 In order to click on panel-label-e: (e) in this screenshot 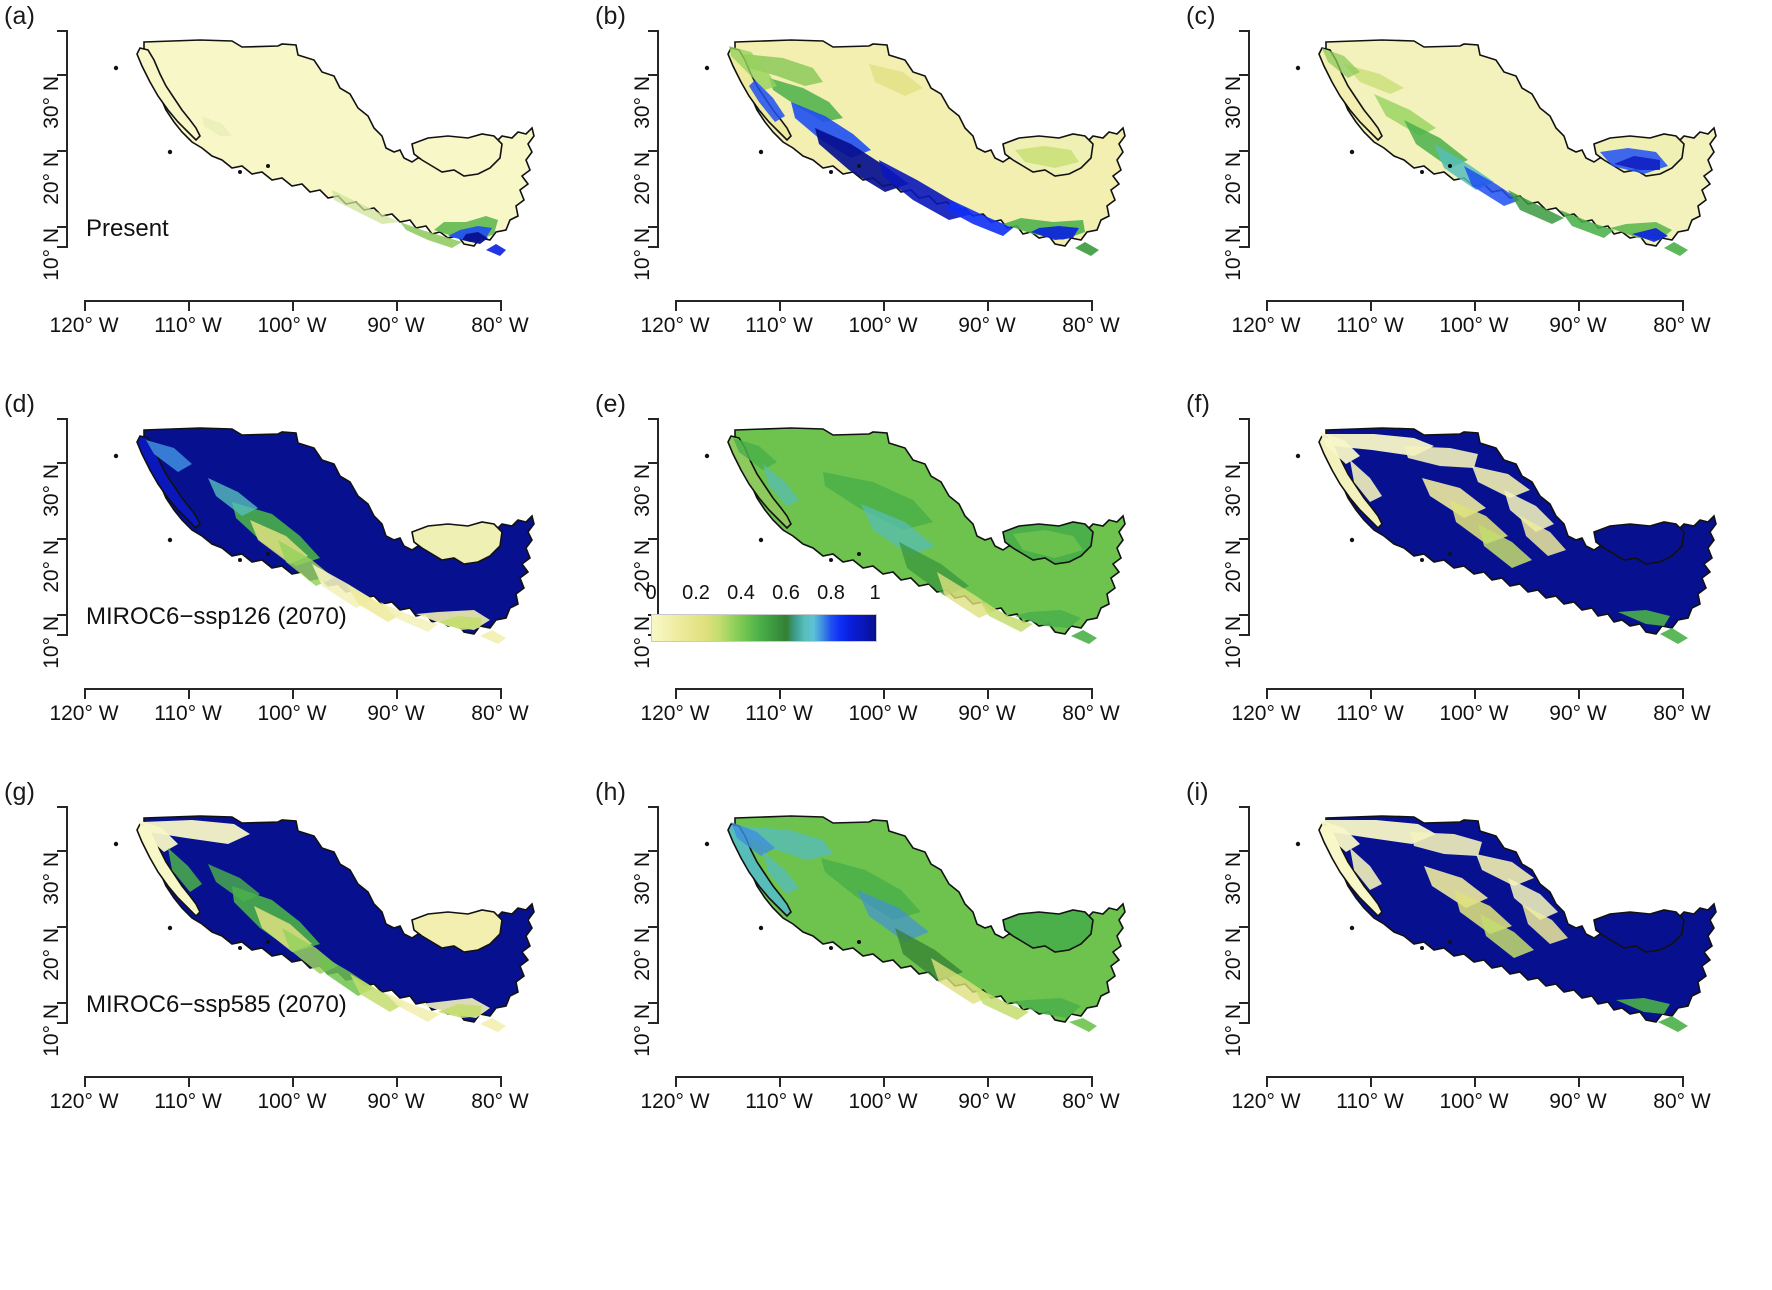, I will do `click(611, 404)`.